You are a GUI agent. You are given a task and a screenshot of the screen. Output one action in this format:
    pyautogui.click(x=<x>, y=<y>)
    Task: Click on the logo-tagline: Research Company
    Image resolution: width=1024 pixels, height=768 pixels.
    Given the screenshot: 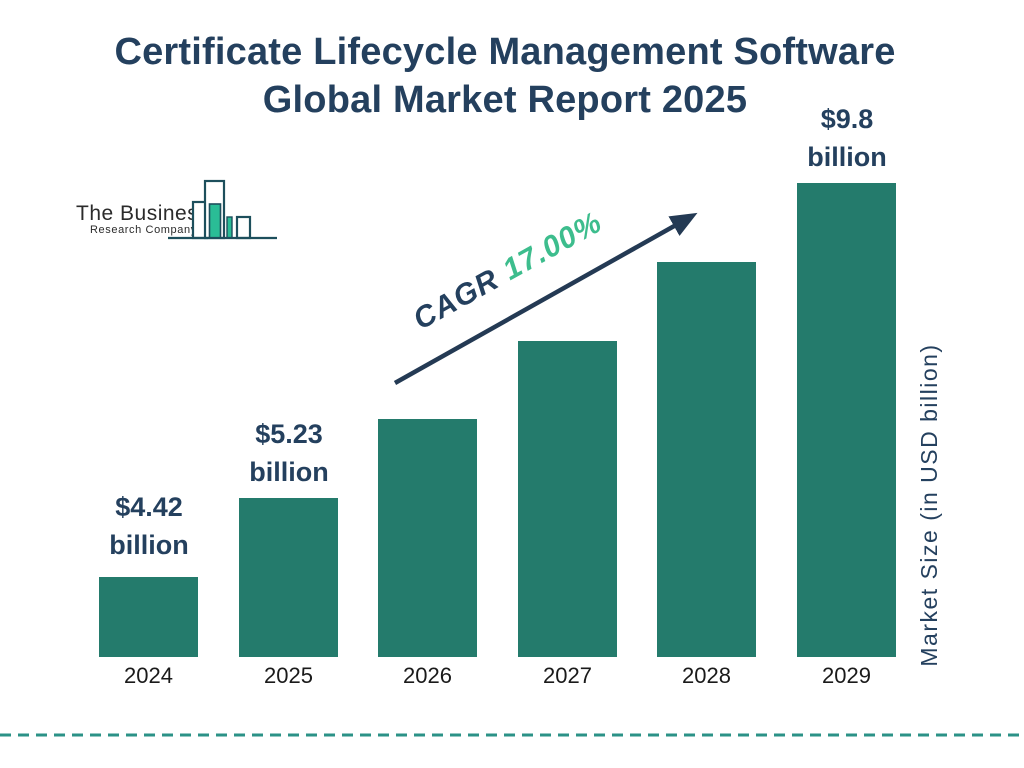 What is the action you would take?
    pyautogui.click(x=143, y=230)
    